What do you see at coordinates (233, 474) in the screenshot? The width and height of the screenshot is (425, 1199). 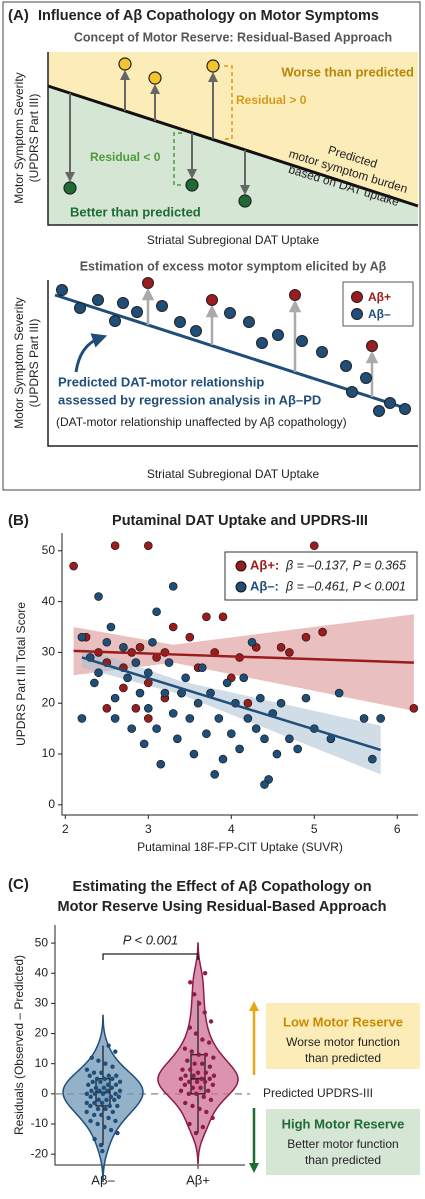 I see `x-axis-label: Striatal Subregional DAT Uptake` at bounding box center [233, 474].